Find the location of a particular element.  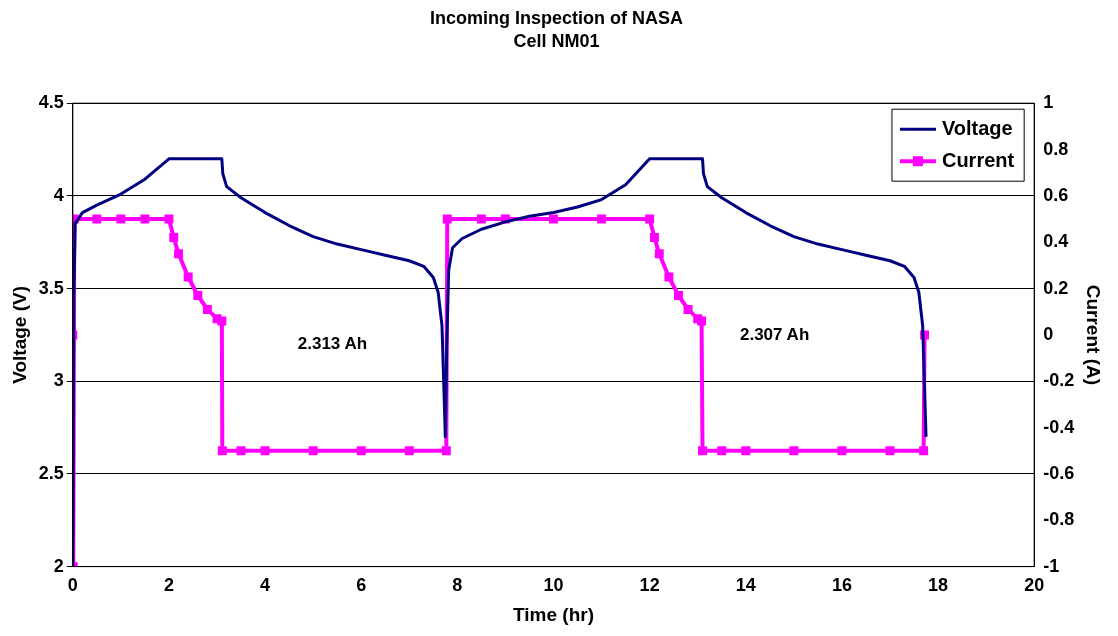

y2-tick-label: 1 is located at coordinates (1048, 102).